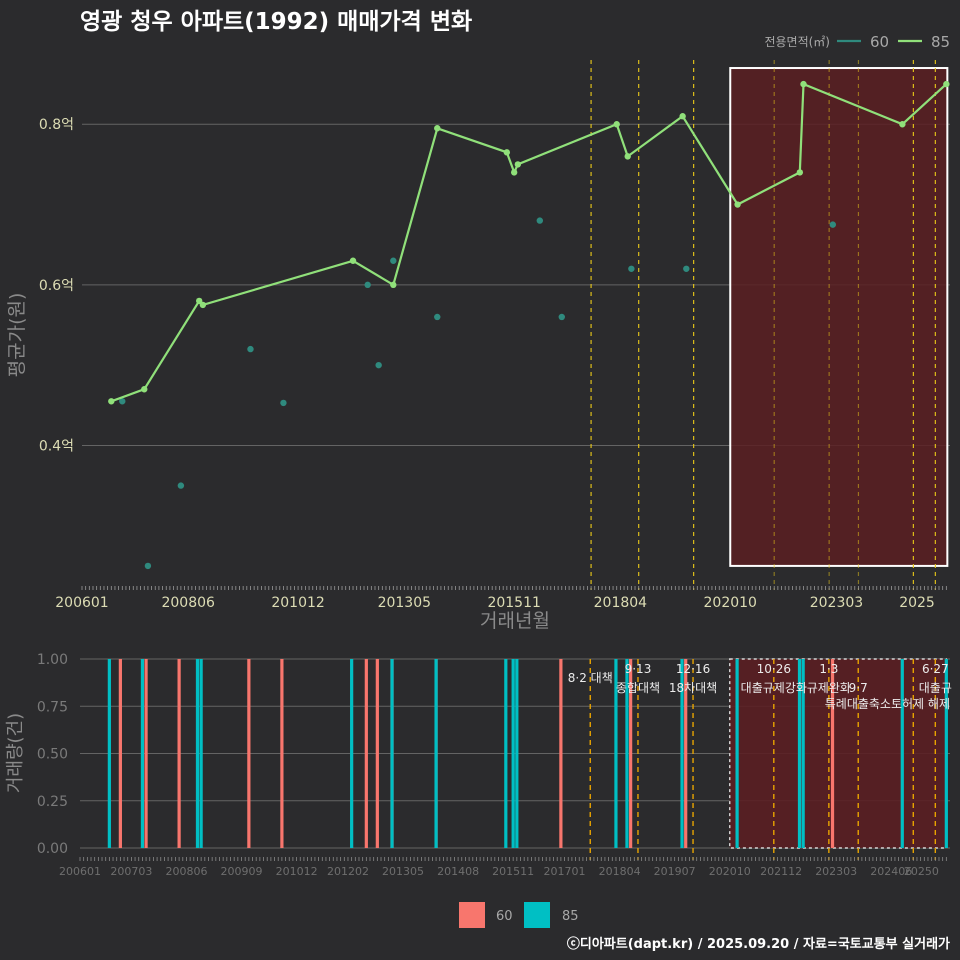  Describe the element at coordinates (638, 669) in the screenshot. I see `policy-label-1: 9·13` at that location.